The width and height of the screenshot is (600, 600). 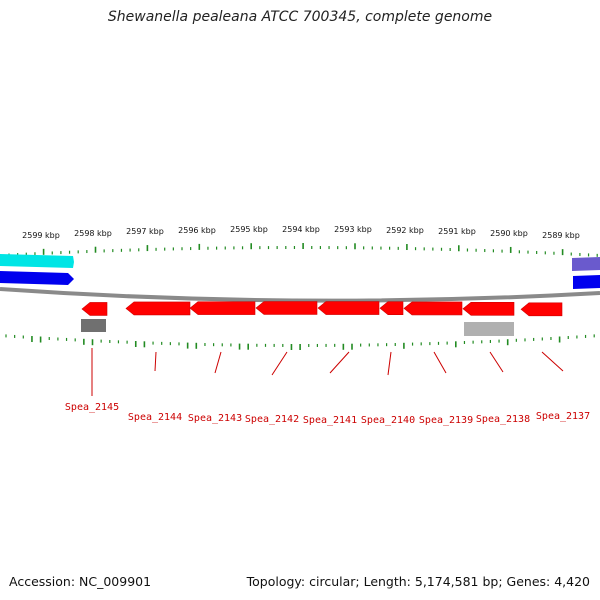 I want to click on gene-label: Spea_2141, so click(x=330, y=420).